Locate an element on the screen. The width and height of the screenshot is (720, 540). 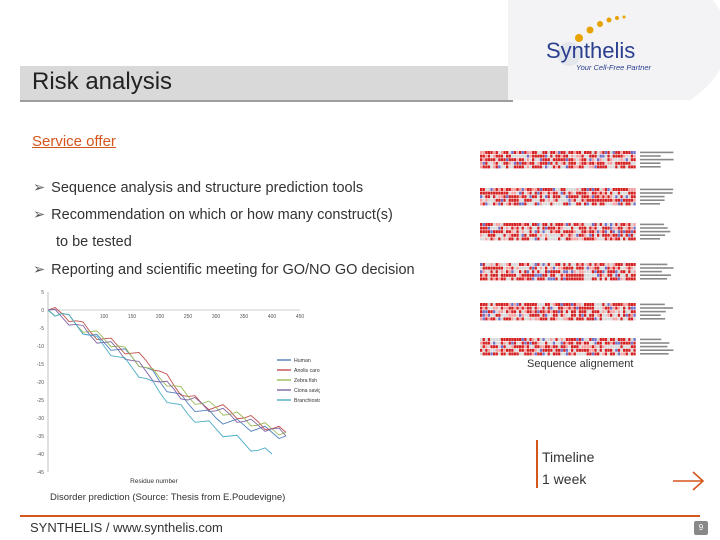
x-tick-label: 200 is located at coordinates (160, 317).